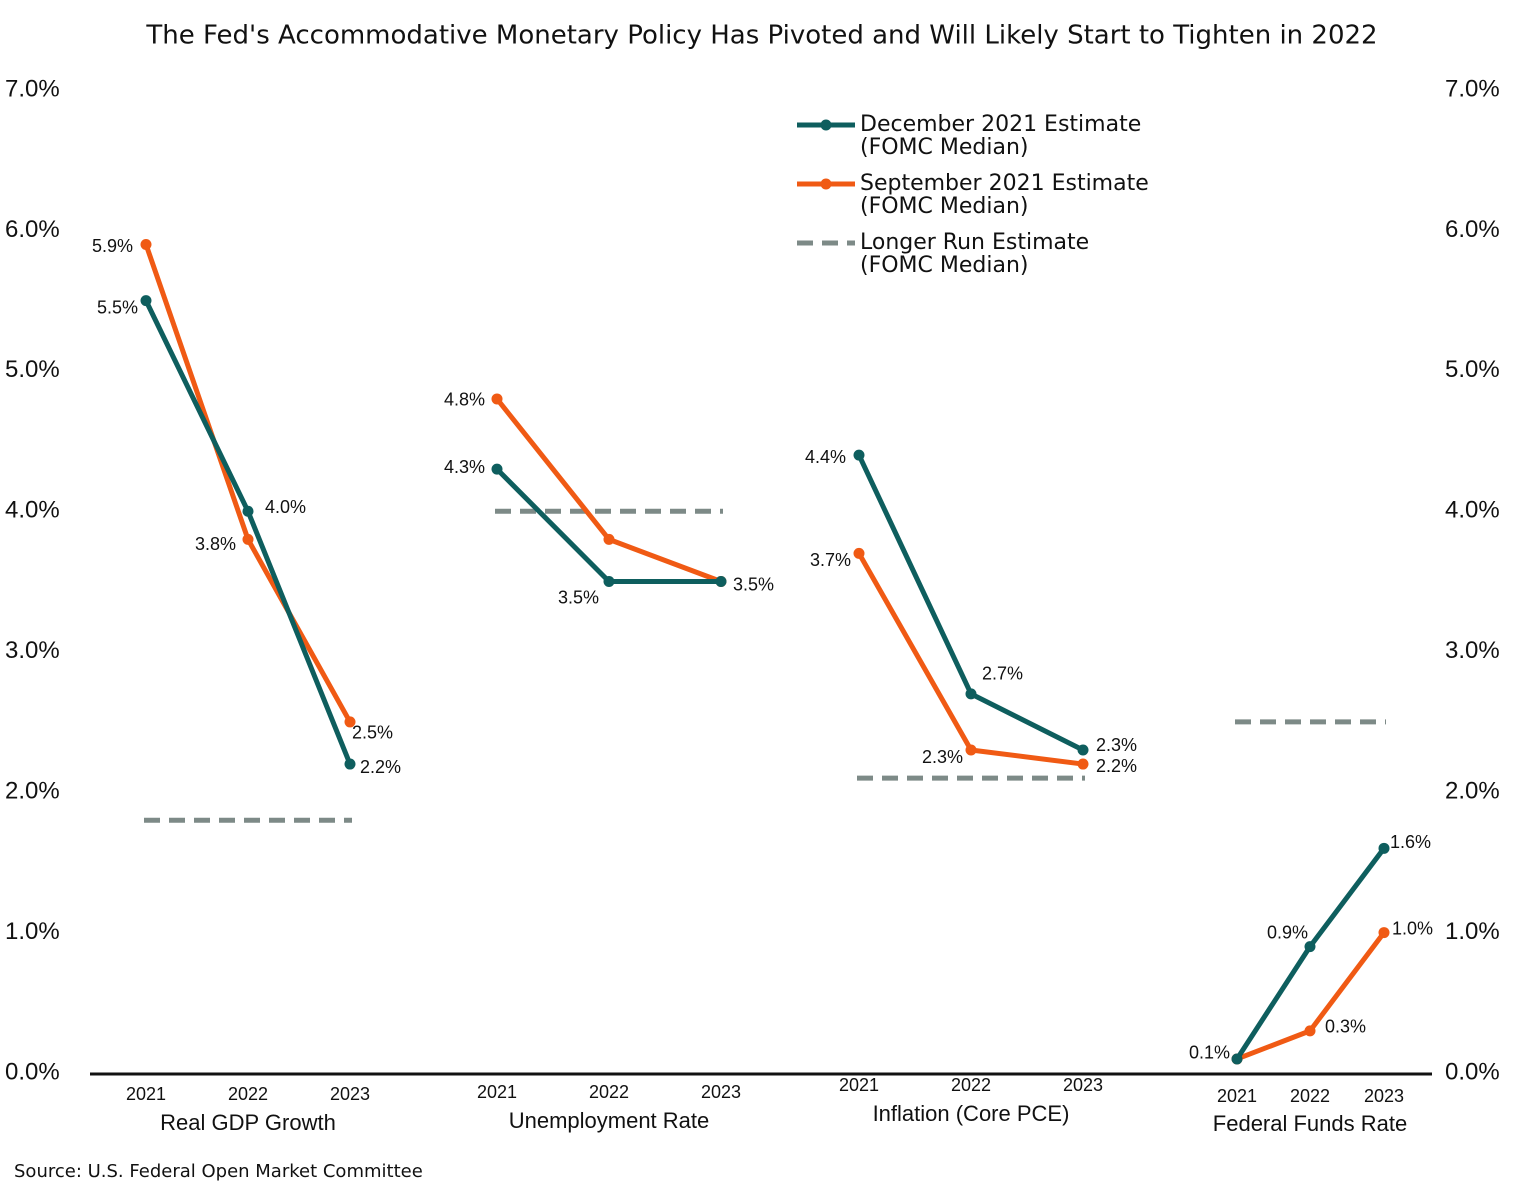 The width and height of the screenshot is (1527, 1200). What do you see at coordinates (1472, 1071) in the screenshot?
I see `y2-tick-label: 0.0%` at bounding box center [1472, 1071].